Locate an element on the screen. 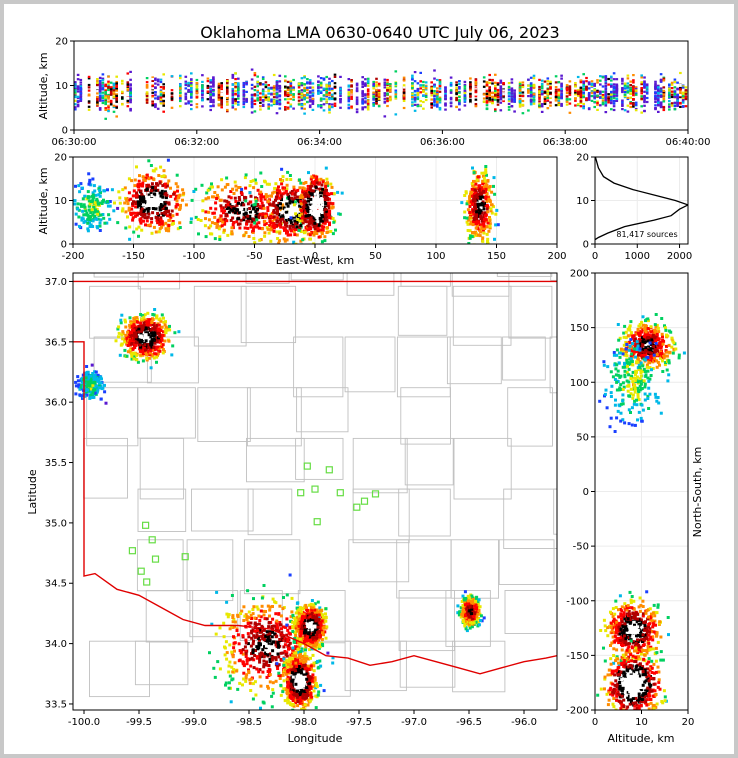 The height and width of the screenshot is (758, 738). x-tick-label: 1000 is located at coordinates (637, 256).